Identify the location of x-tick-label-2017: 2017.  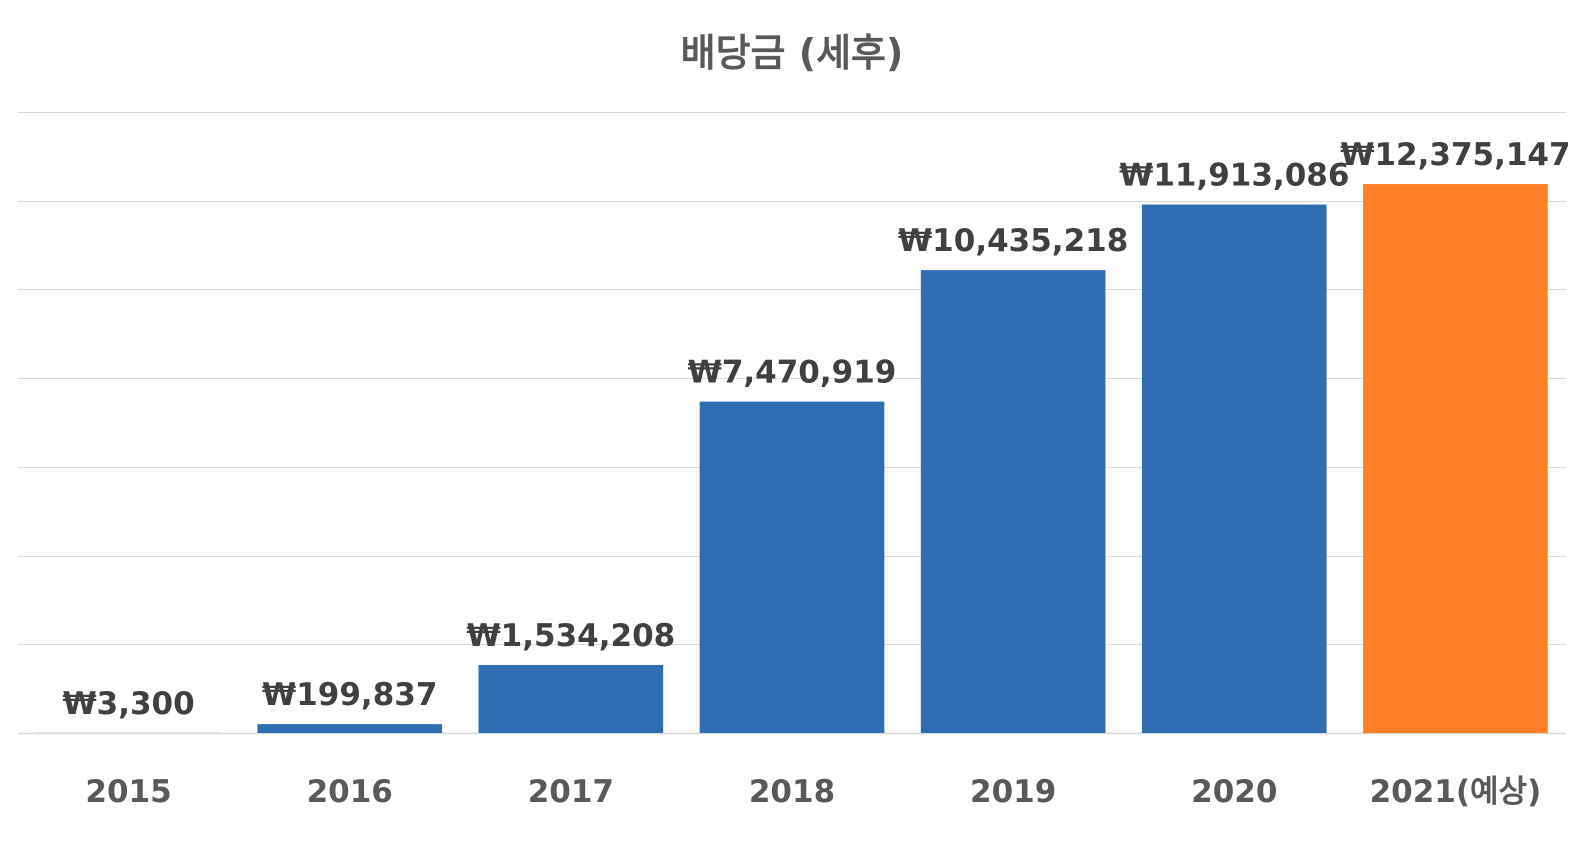
(571, 792).